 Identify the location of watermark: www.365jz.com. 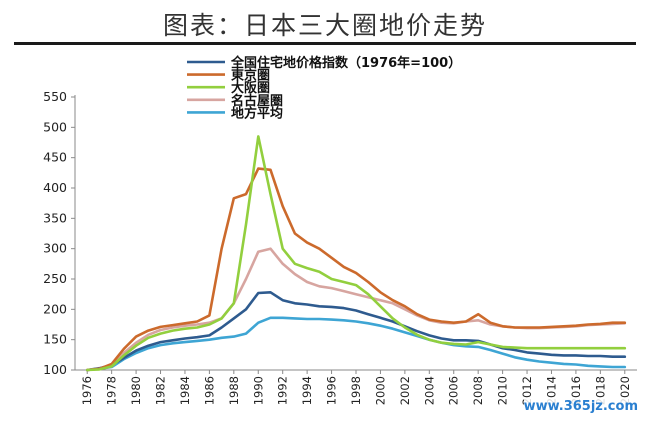
(580, 406).